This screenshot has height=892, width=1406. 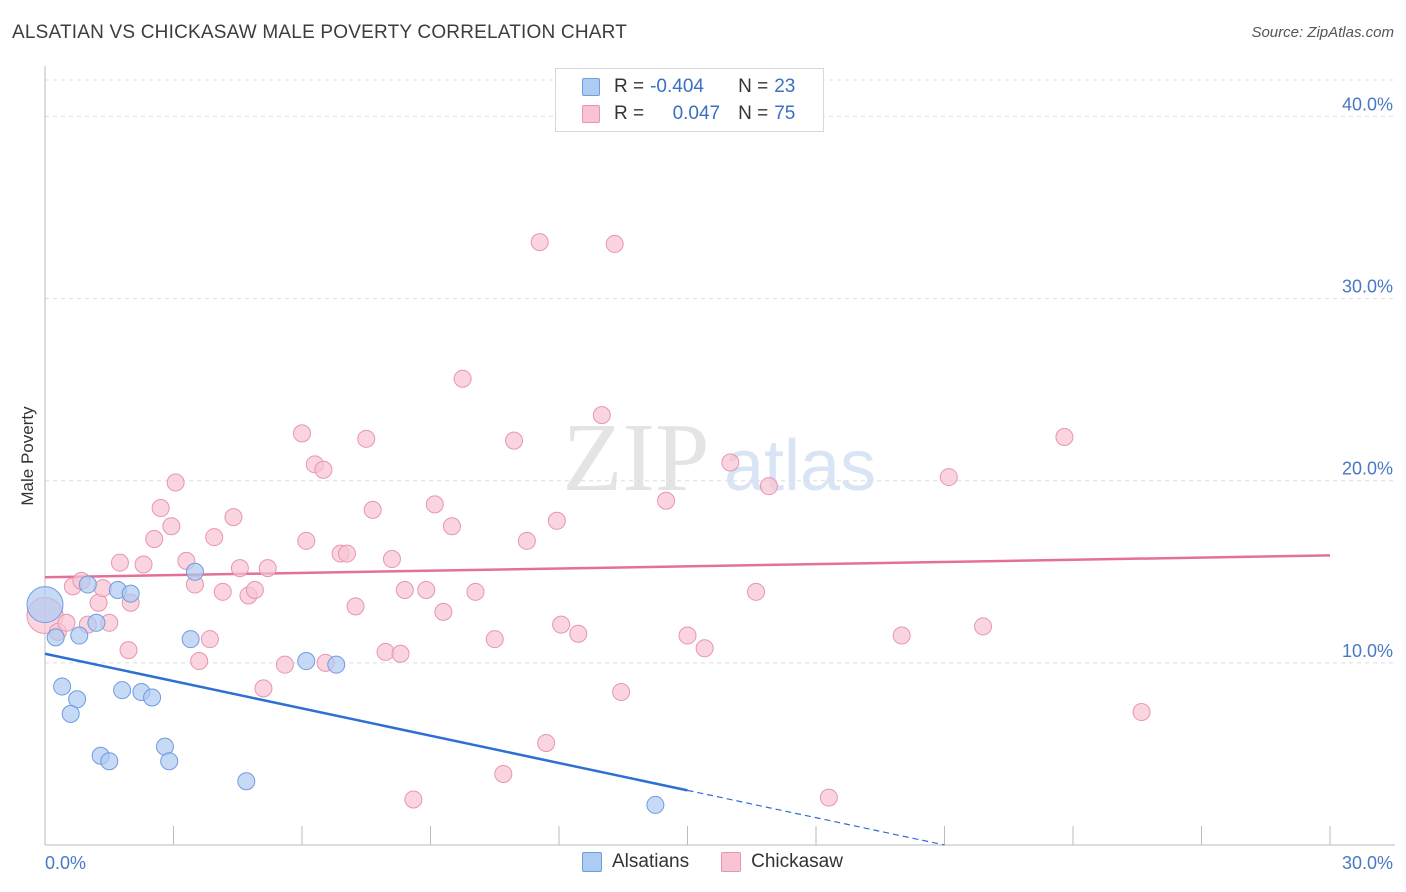 What do you see at coordinates (785, 86) in the screenshot?
I see `legend-n-value: 23` at bounding box center [785, 86].